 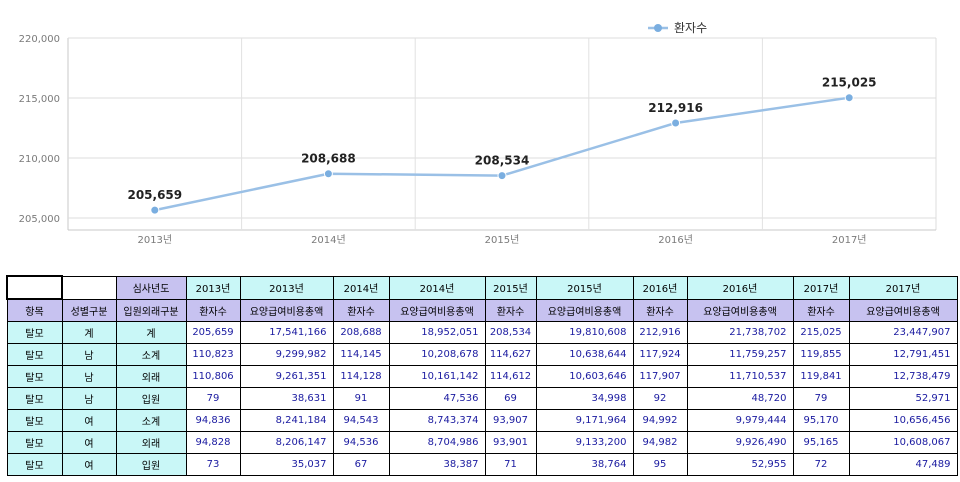 What do you see at coordinates (502, 240) in the screenshot?
I see `x-tick-label: 2015년` at bounding box center [502, 240].